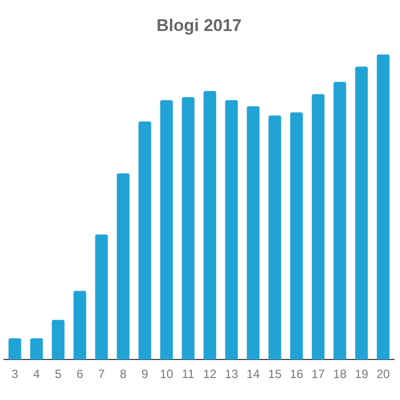 This screenshot has width=400, height=400. I want to click on x-tick-label: 16, so click(297, 374).